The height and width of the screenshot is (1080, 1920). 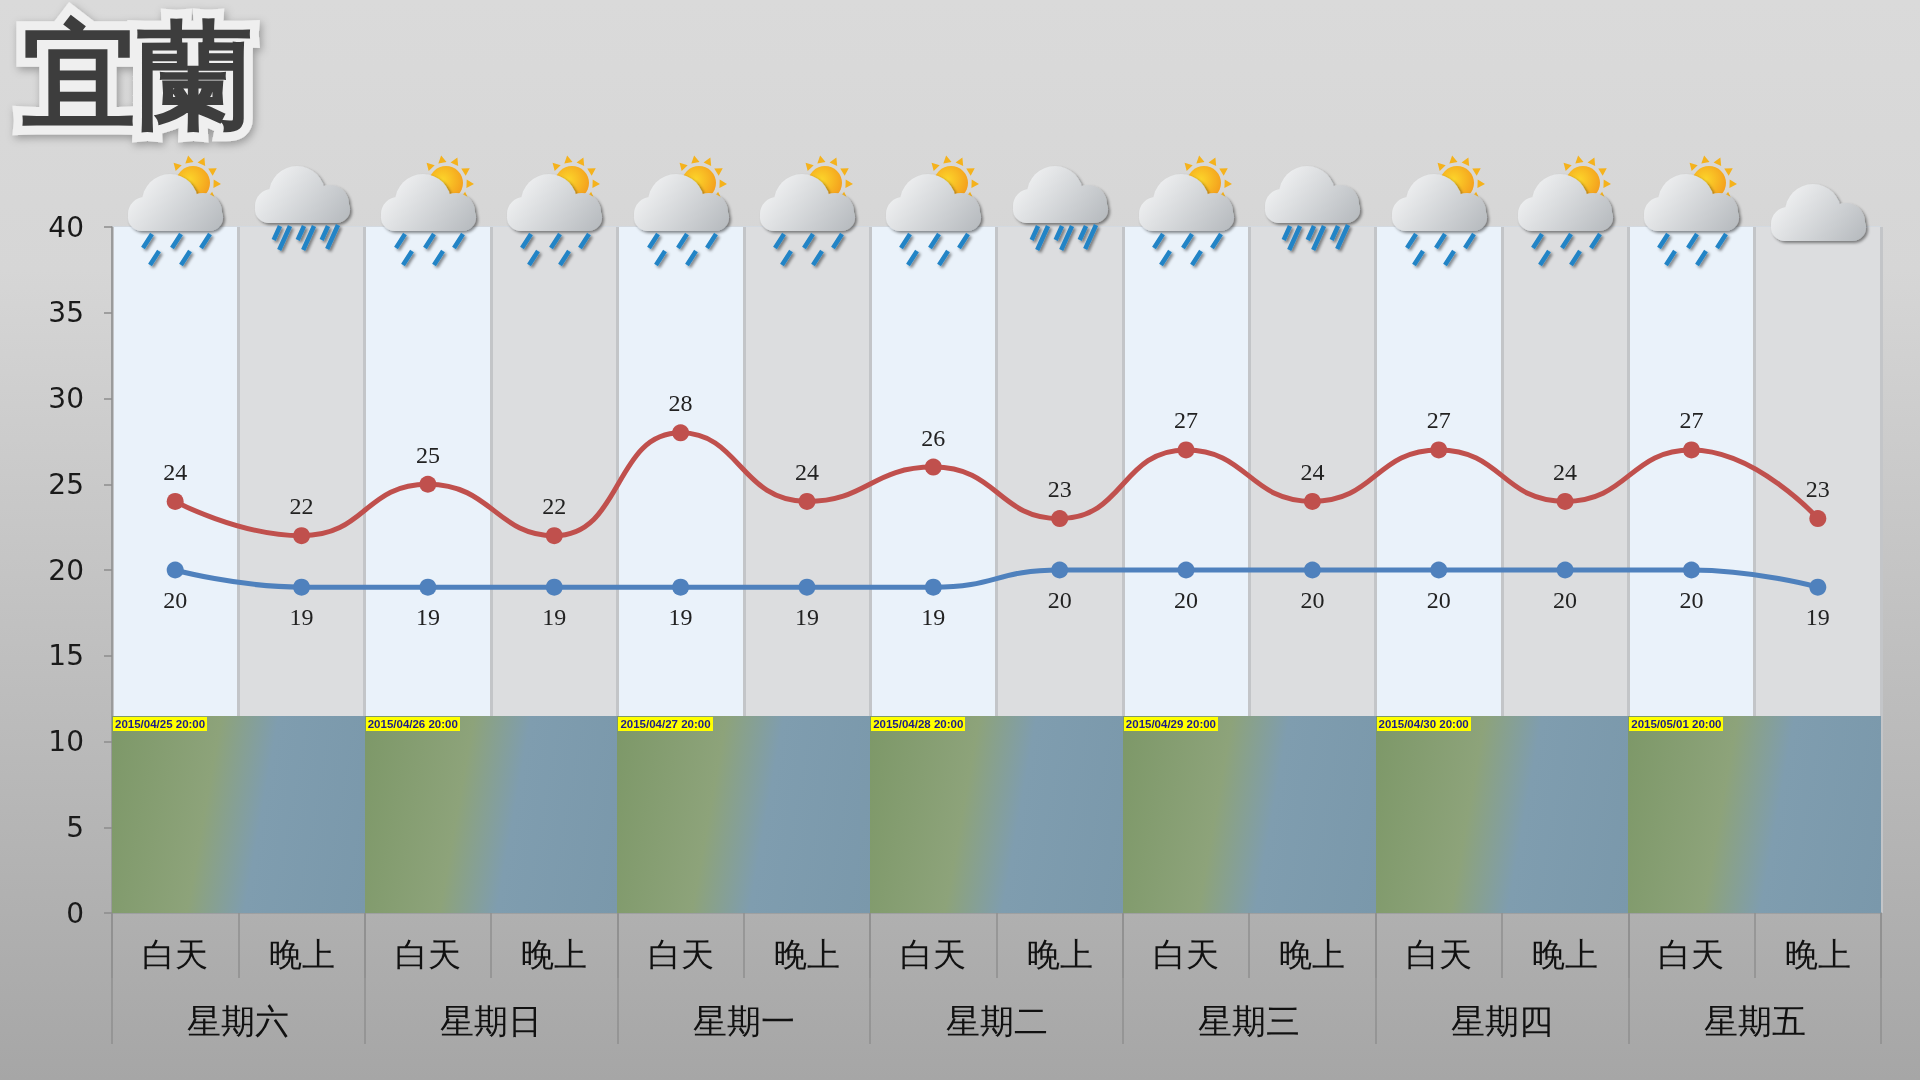 What do you see at coordinates (1171, 724) in the screenshot?
I see `annotation: 2015/04/29 20:00` at bounding box center [1171, 724].